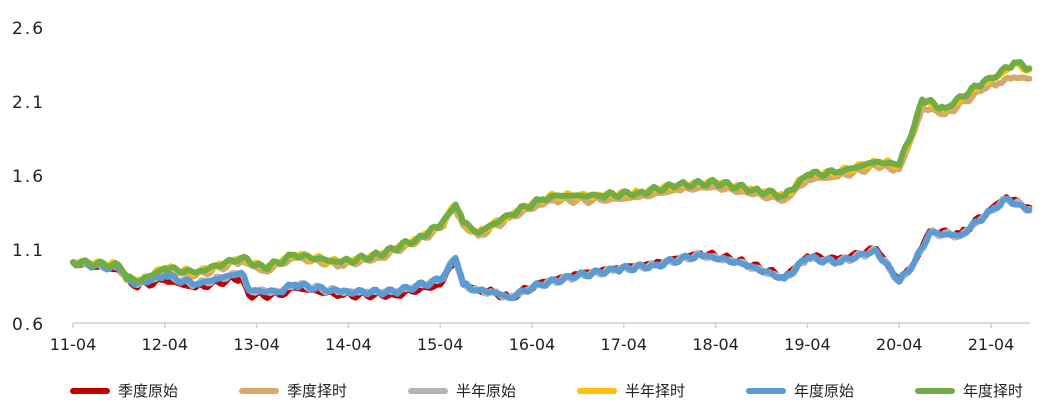 This screenshot has height=414, width=1053. What do you see at coordinates (993, 391) in the screenshot?
I see `legend-label: 年度择时` at bounding box center [993, 391].